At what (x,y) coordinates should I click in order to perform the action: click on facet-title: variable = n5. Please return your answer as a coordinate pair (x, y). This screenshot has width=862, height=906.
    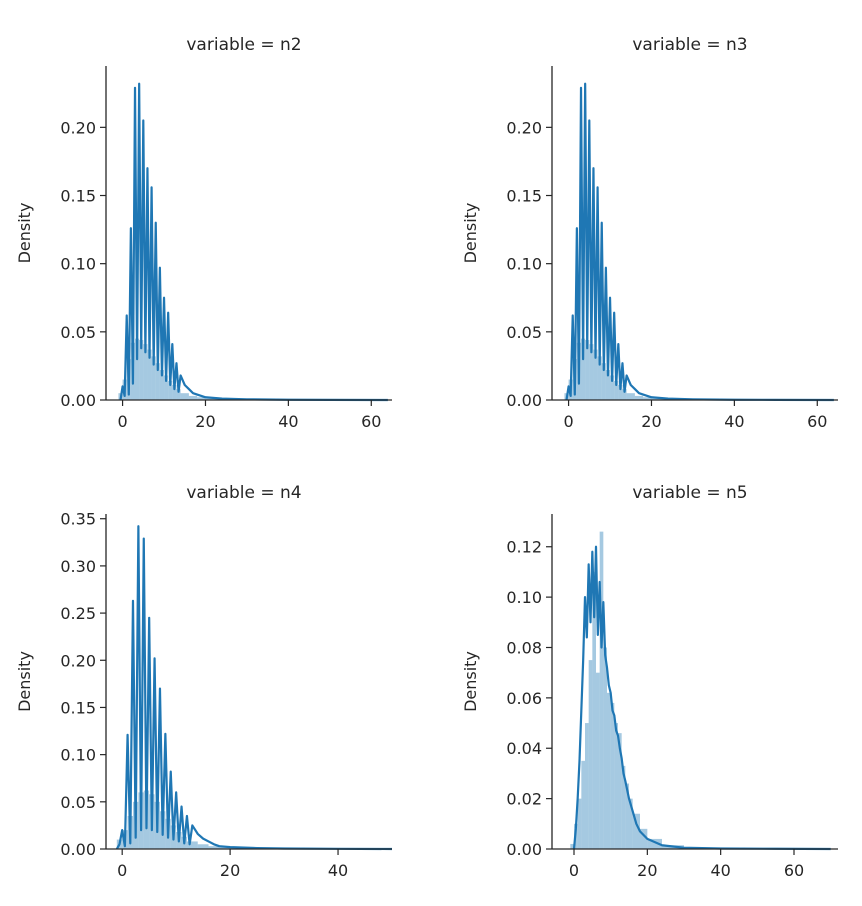
    Looking at the image, I should click on (689, 493).